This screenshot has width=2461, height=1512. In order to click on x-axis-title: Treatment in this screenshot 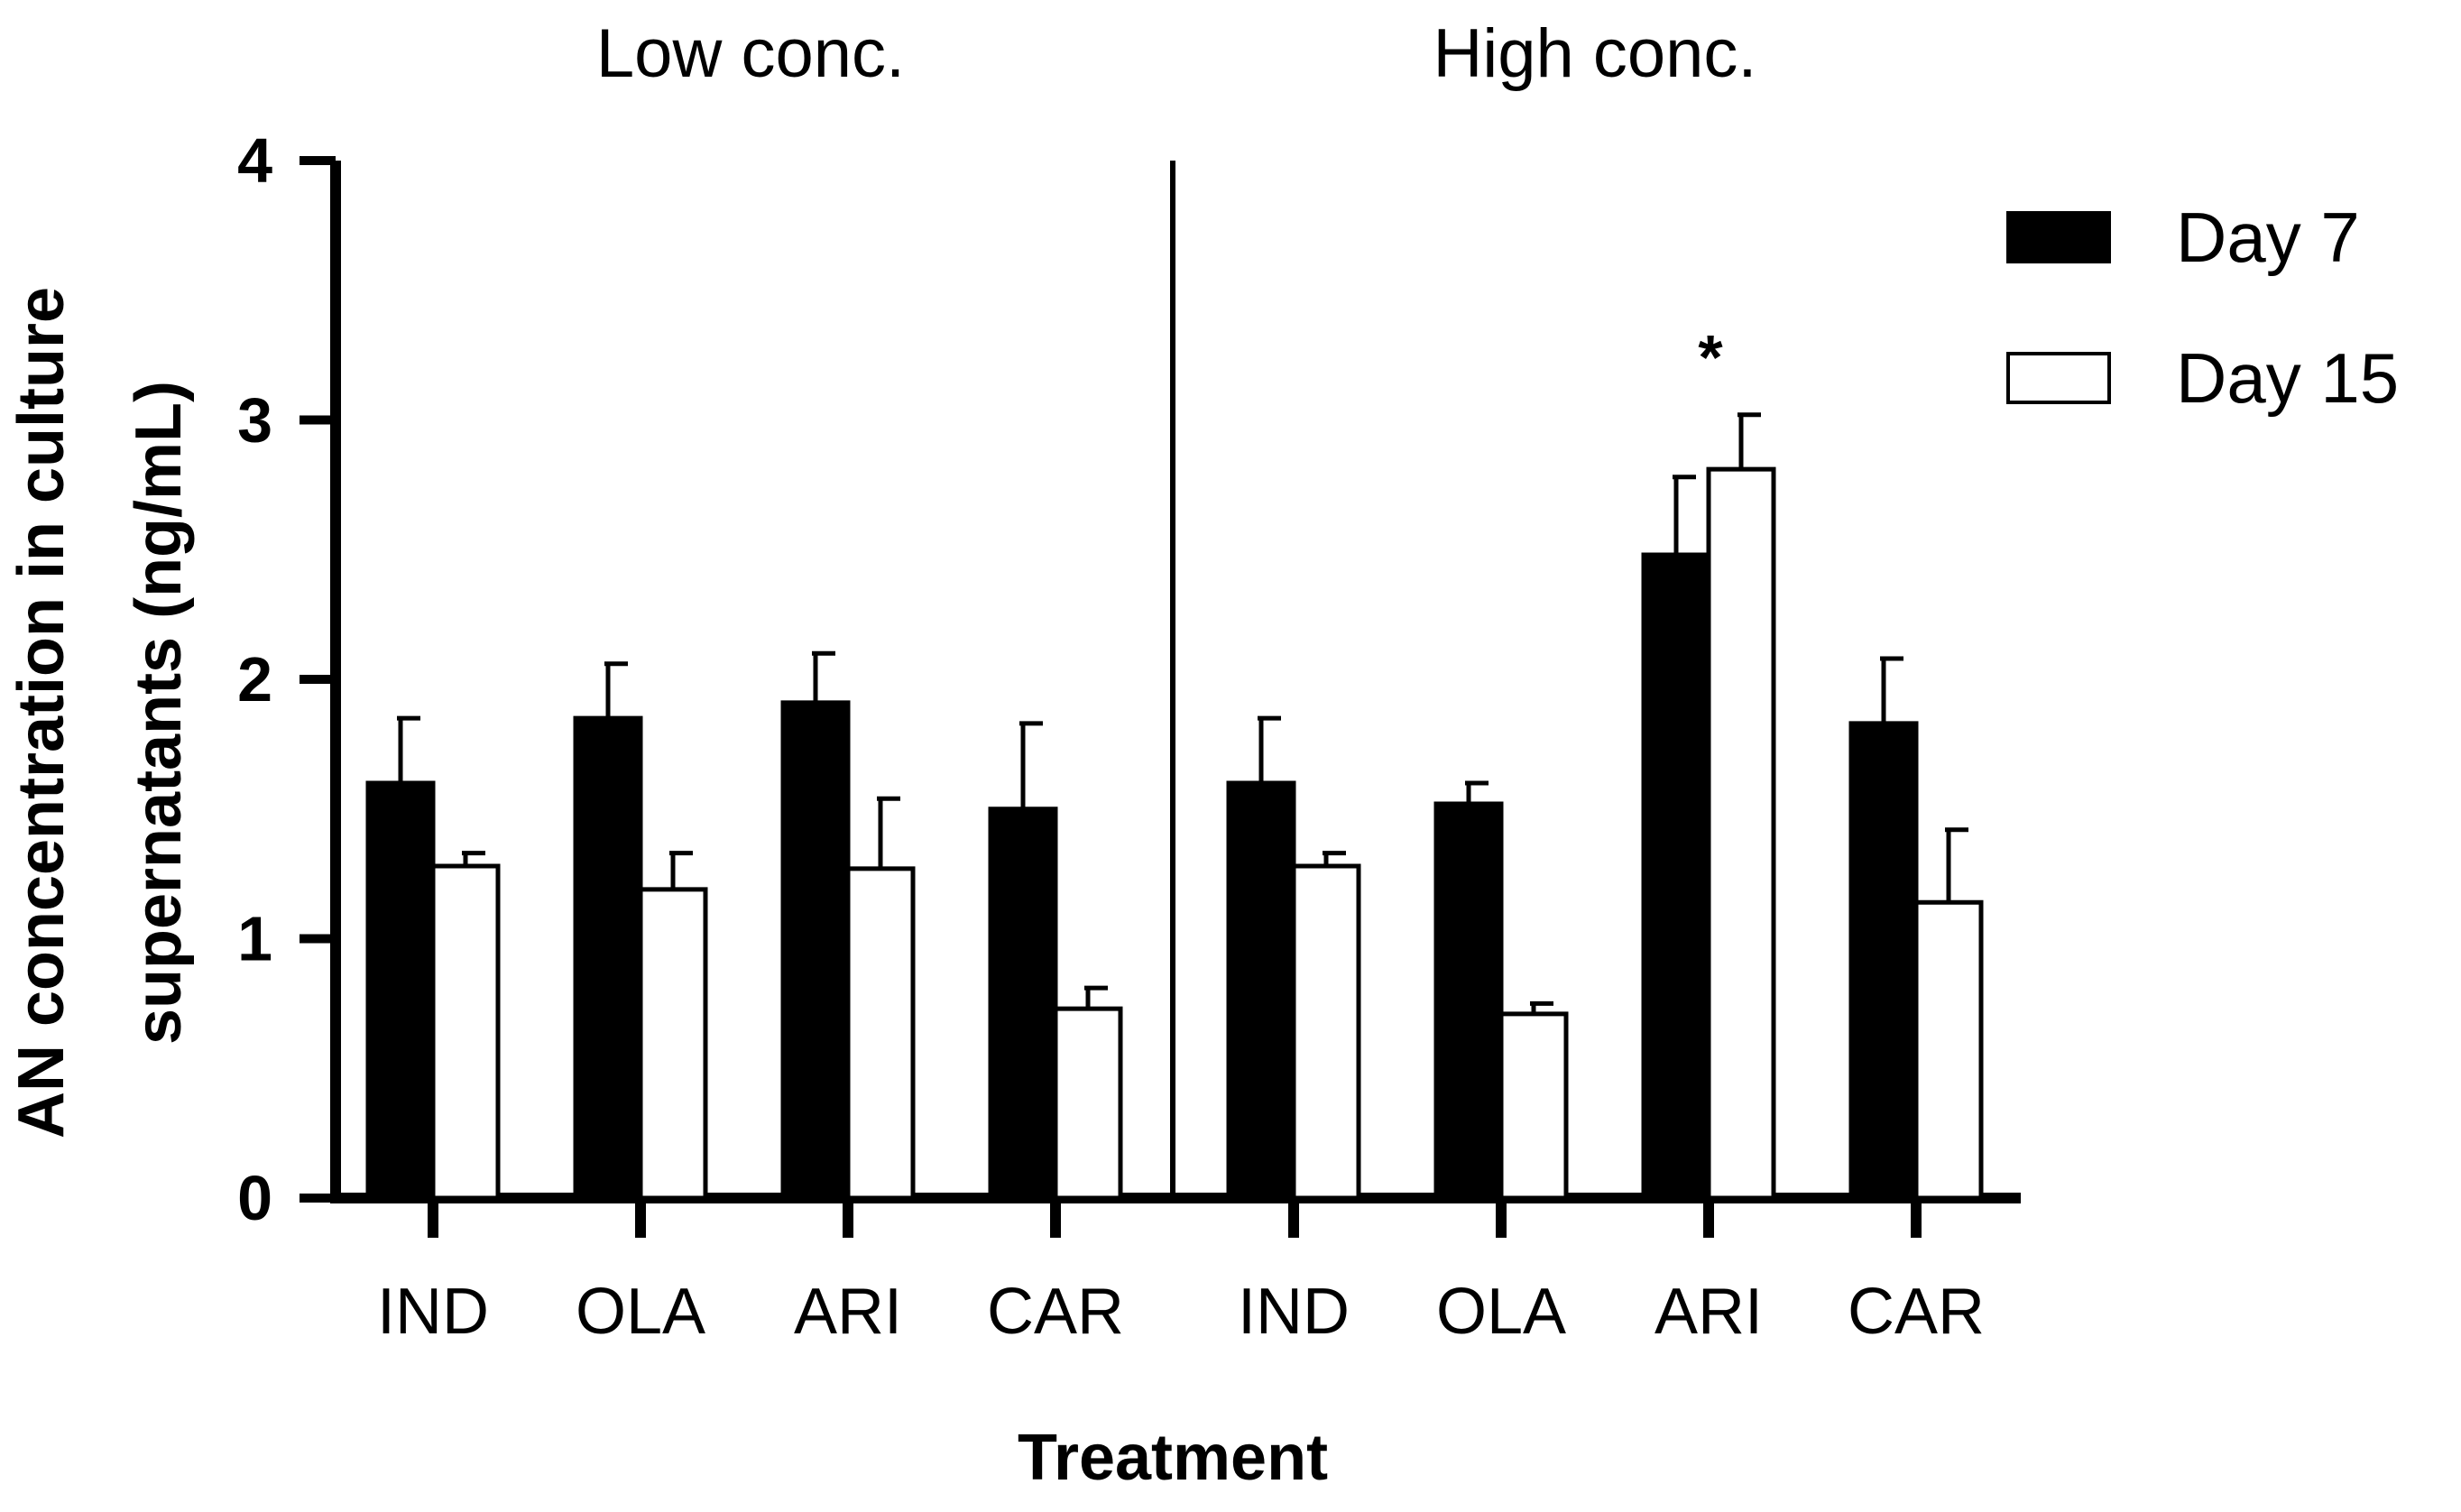, I will do `click(1173, 1458)`.